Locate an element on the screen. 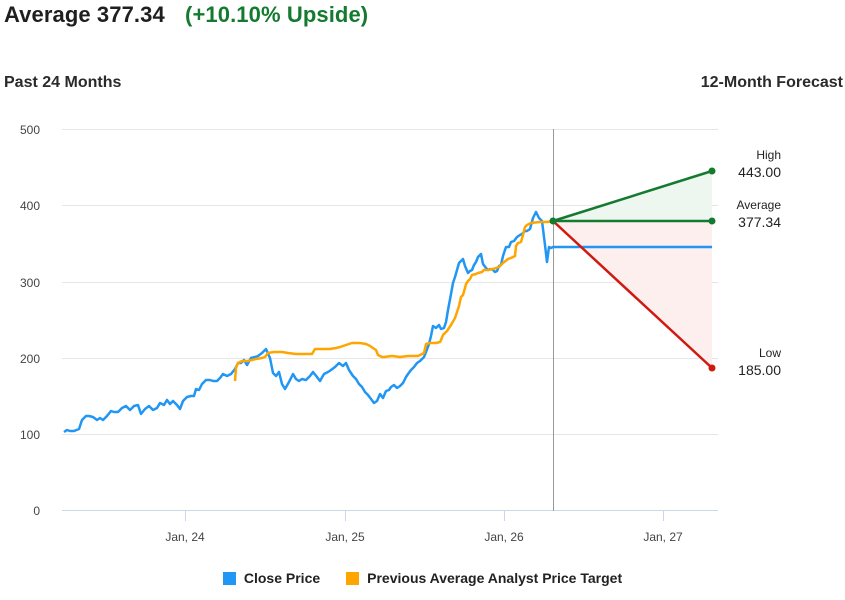  svg-text: Jan, 27 is located at coordinates (663, 537).